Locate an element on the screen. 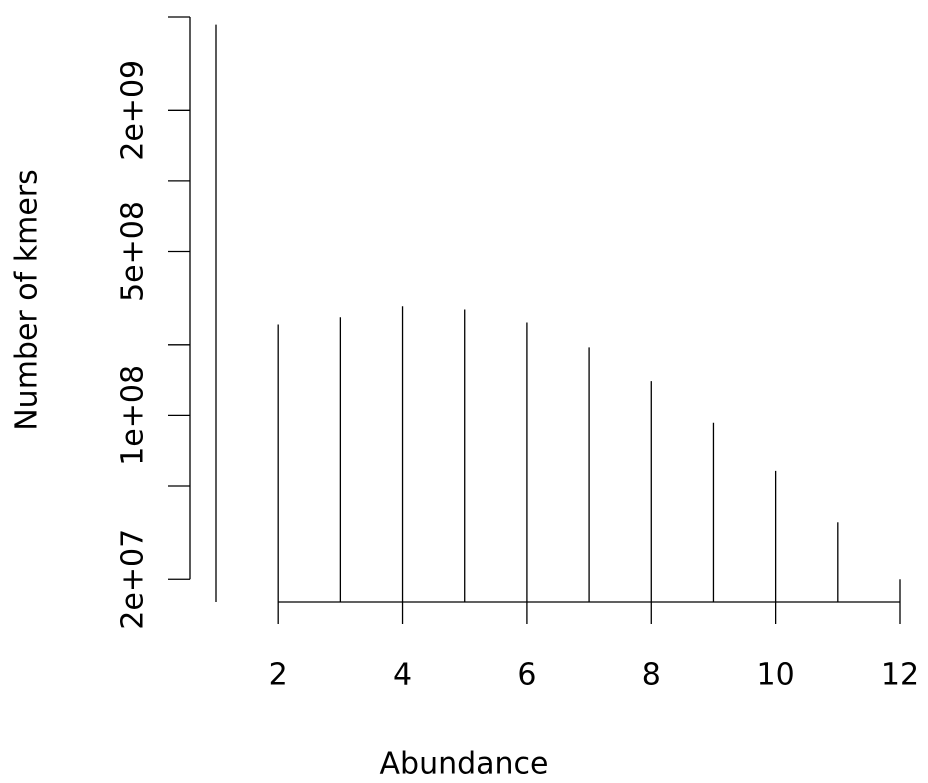 Image resolution: width=928 pixels, height=783 pixels. x-tick-label: 2 is located at coordinates (278, 675).